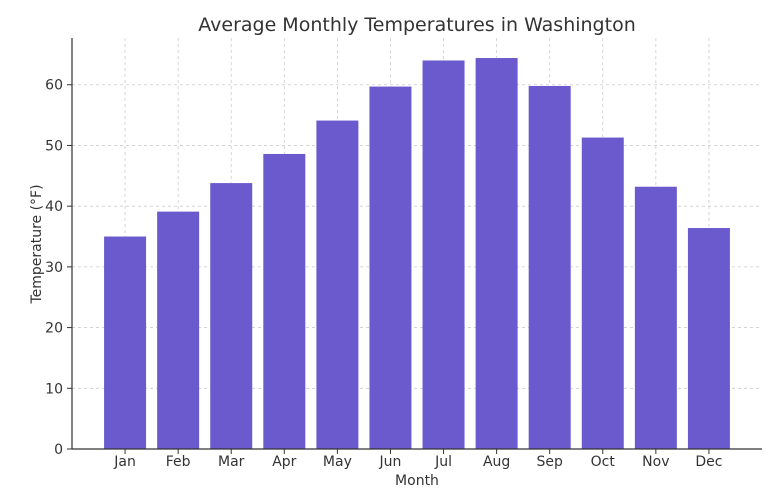  Describe the element at coordinates (603, 462) in the screenshot. I see `x-tick-label: Oct` at that location.